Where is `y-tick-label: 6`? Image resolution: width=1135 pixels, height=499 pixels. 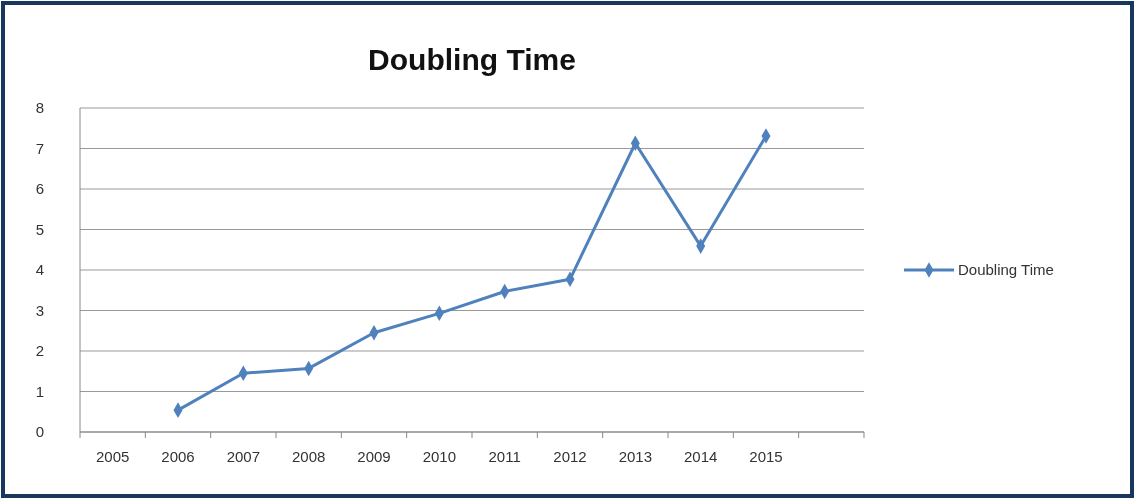
y-tick-label: 6 is located at coordinates (40, 189).